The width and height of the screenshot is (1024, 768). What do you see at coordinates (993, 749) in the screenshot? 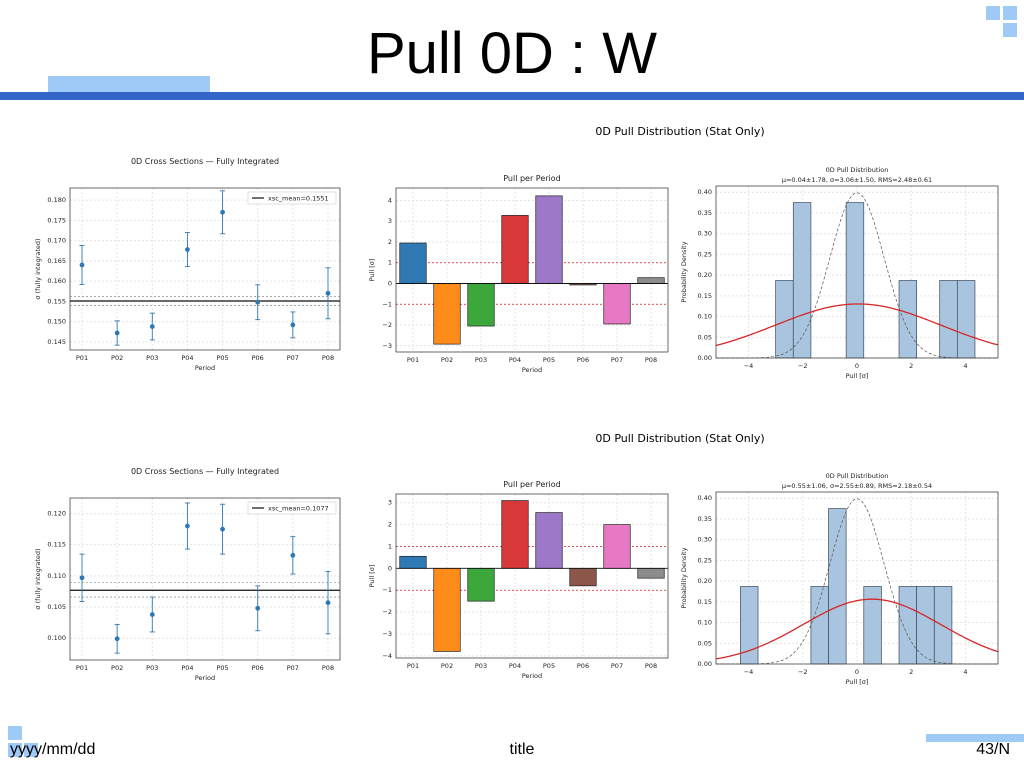
I see `footer-page-number: 43/N` at bounding box center [993, 749].